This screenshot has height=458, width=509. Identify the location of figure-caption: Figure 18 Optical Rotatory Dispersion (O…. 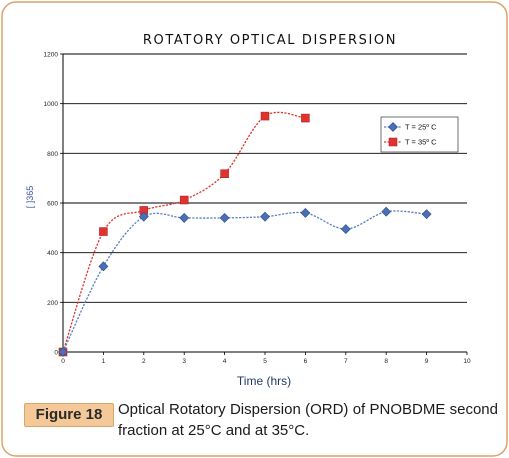
(258, 422).